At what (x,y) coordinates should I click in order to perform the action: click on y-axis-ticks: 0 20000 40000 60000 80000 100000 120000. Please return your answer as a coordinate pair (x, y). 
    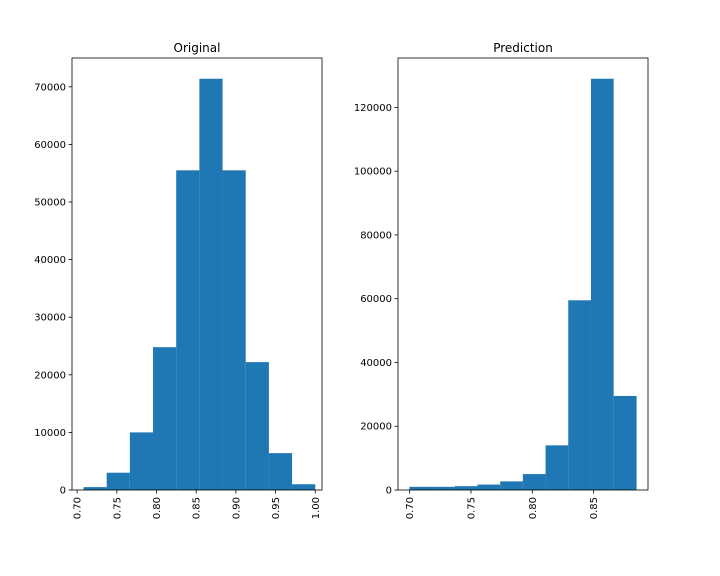
    Looking at the image, I should click on (376, 300).